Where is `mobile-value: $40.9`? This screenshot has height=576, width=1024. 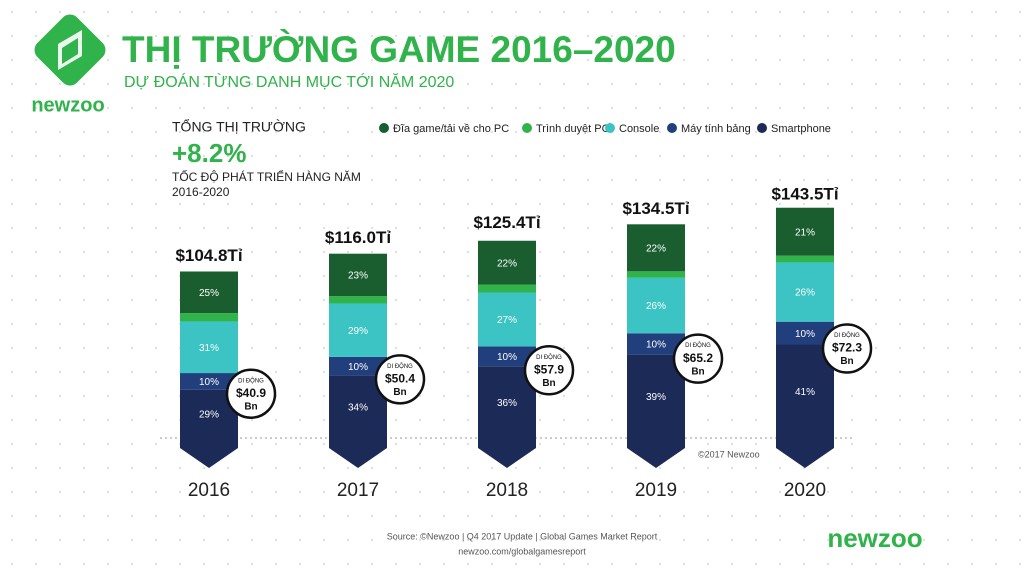 mobile-value: $40.9 is located at coordinates (251, 393).